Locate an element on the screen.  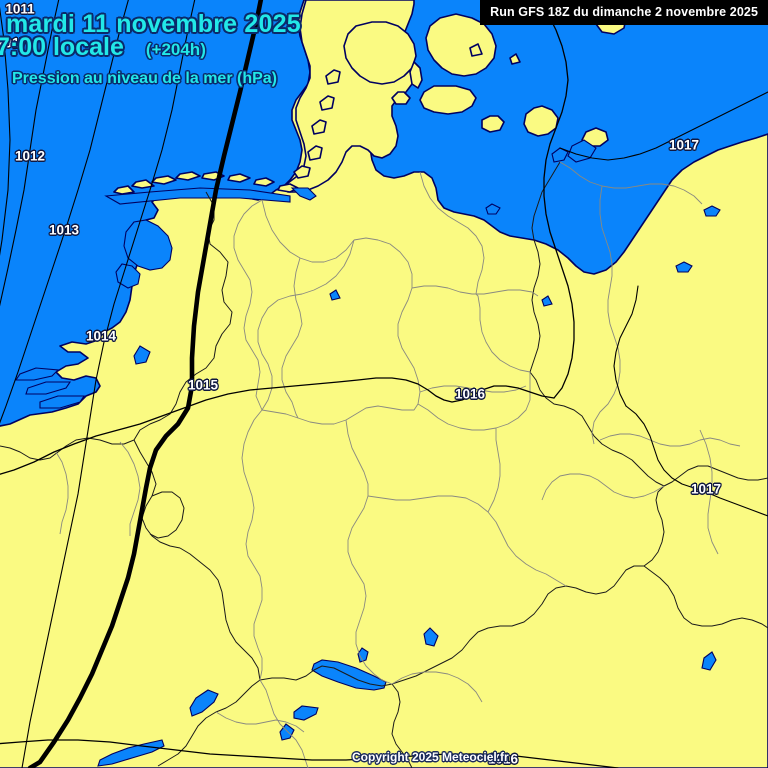
ijssel-water is located at coordinates (142, 355).